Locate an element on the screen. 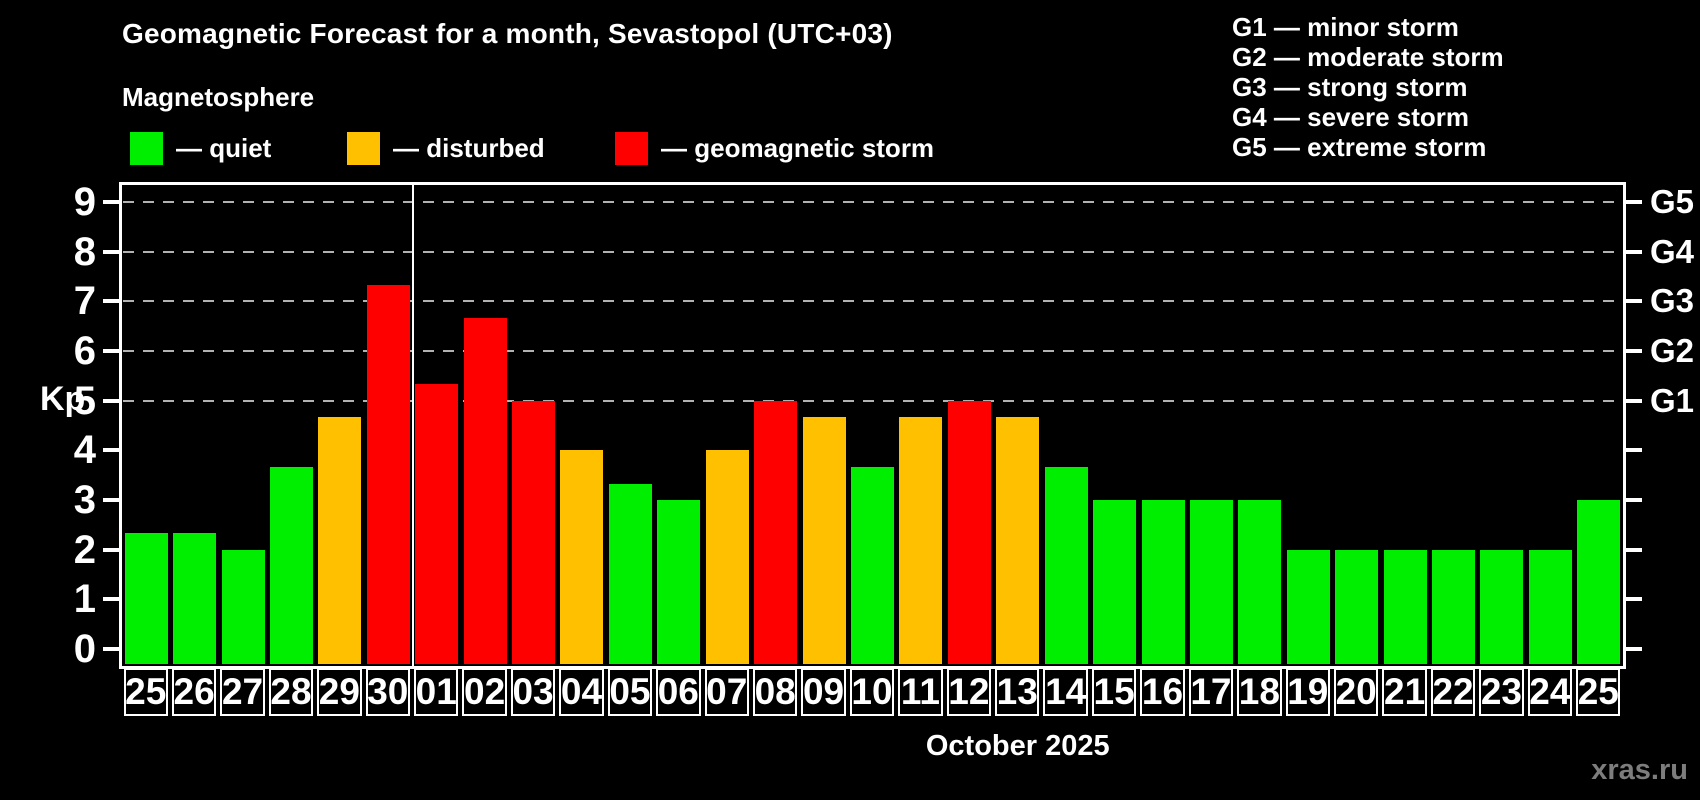 The width and height of the screenshot is (1700, 800). date-label-oct-21: 21 is located at coordinates (1404, 692).